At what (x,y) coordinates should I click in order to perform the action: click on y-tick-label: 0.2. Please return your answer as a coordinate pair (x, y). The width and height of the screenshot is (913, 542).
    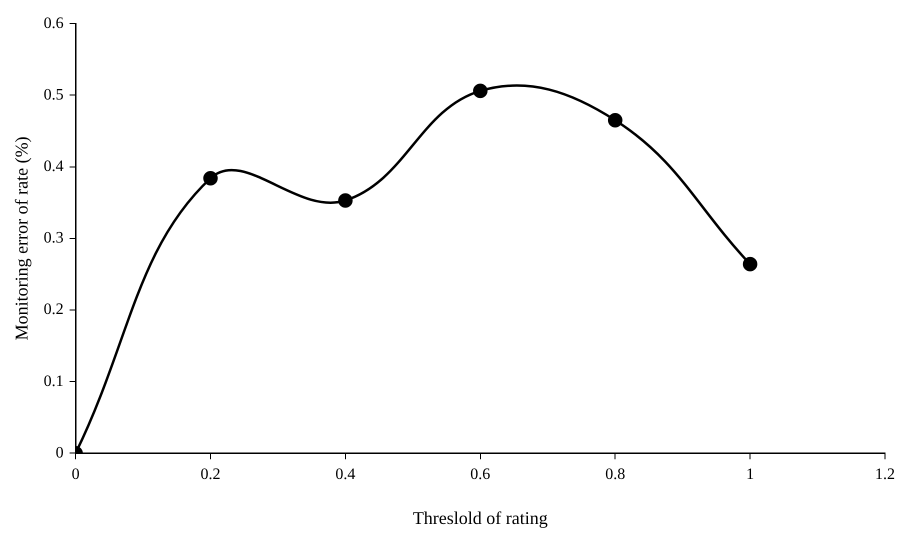
    Looking at the image, I should click on (54, 309).